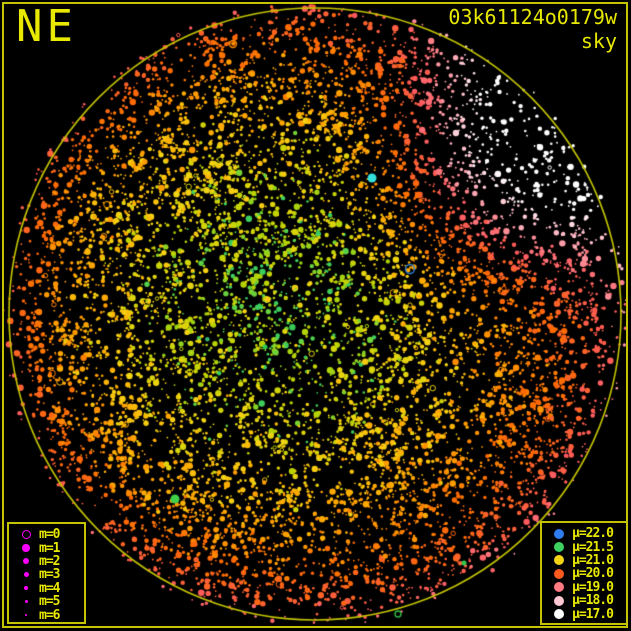 The width and height of the screenshot is (631, 631). Describe the element at coordinates (26, 602) in the screenshot. I see `m5-marker-icon` at that location.